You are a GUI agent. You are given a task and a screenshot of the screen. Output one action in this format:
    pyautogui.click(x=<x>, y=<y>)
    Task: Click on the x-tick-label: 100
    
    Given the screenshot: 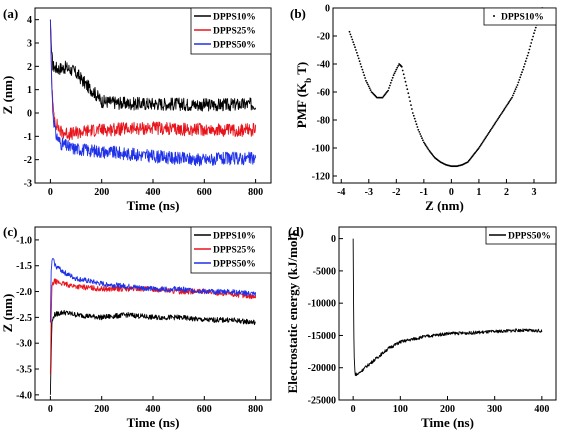 What is the action you would take?
    pyautogui.click(x=400, y=409)
    